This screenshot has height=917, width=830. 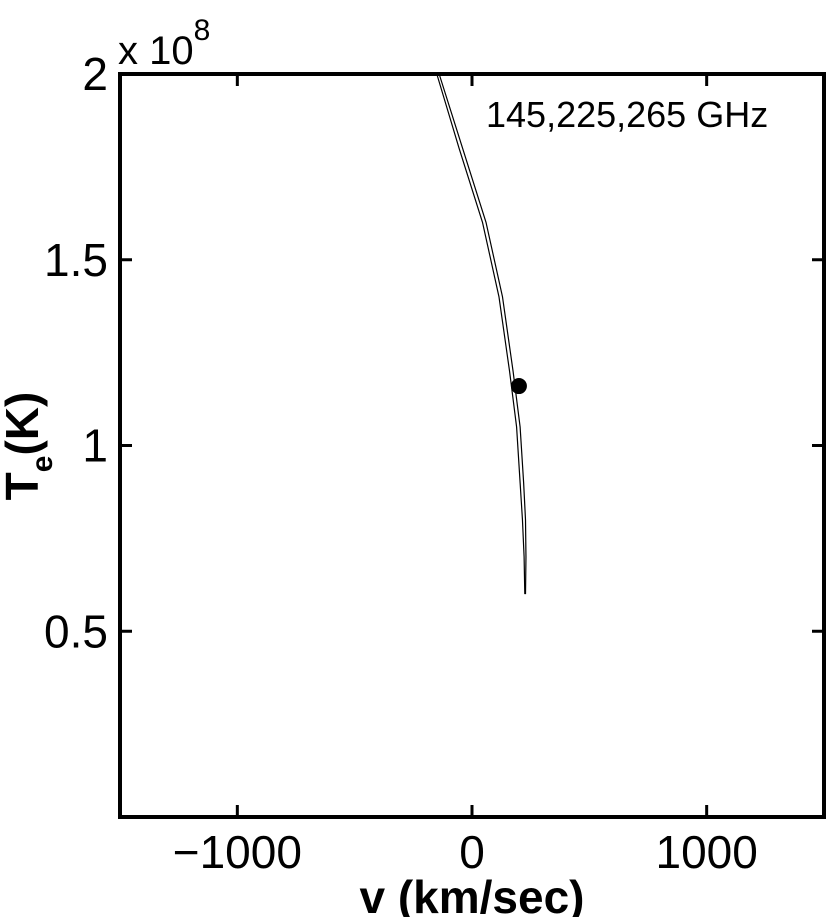 I want to click on series-group, so click(x=481, y=334).